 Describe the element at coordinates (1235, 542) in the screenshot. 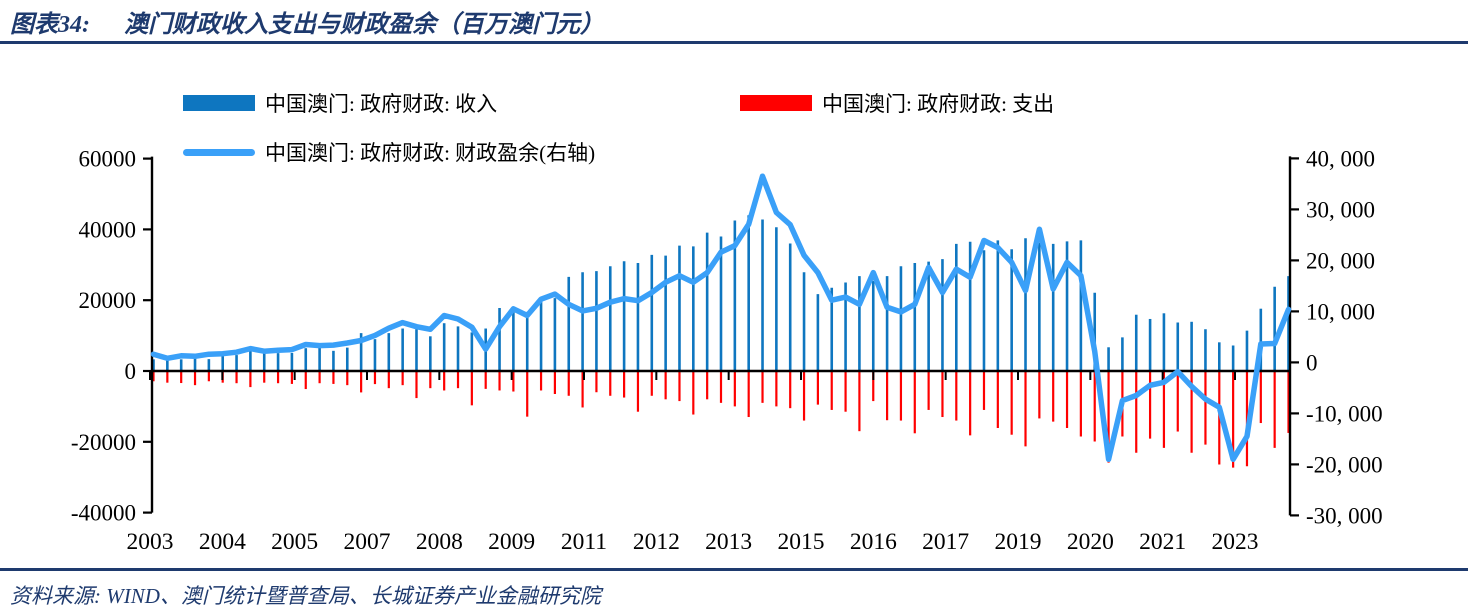

I see `x-axis-year-label: 2023` at that location.